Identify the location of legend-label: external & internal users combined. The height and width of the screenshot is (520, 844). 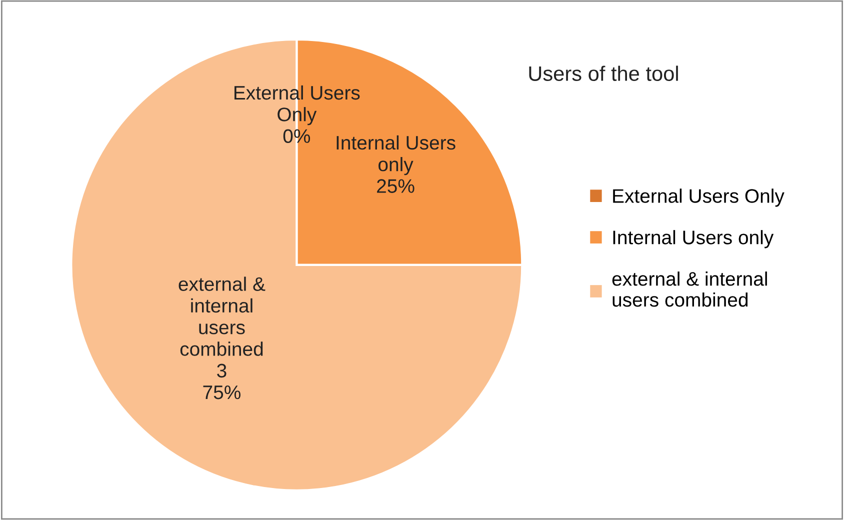
(689, 289).